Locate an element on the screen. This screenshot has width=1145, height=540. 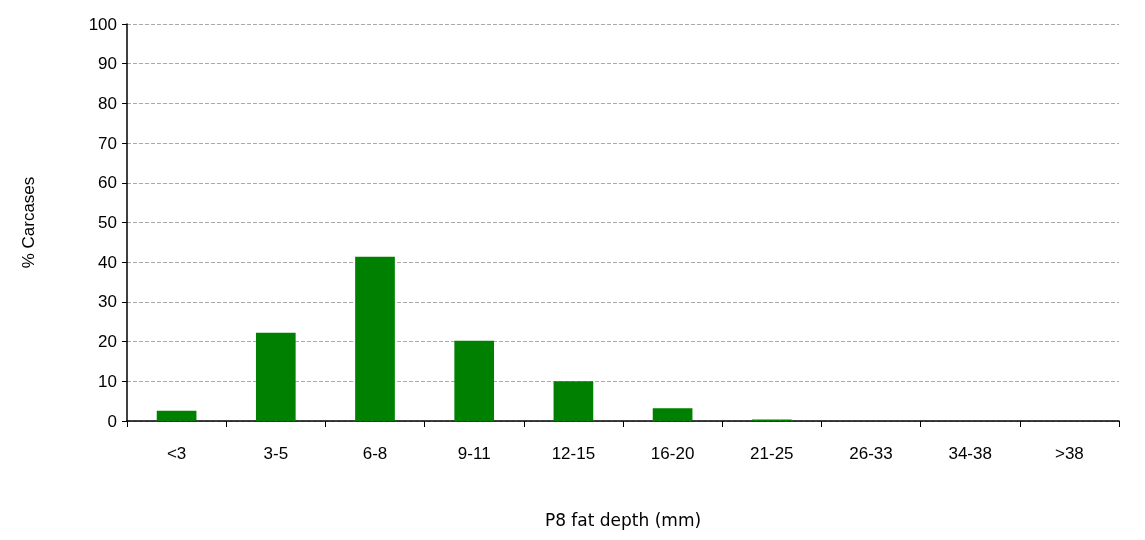
x-tick-label: 16-20 is located at coordinates (672, 453).